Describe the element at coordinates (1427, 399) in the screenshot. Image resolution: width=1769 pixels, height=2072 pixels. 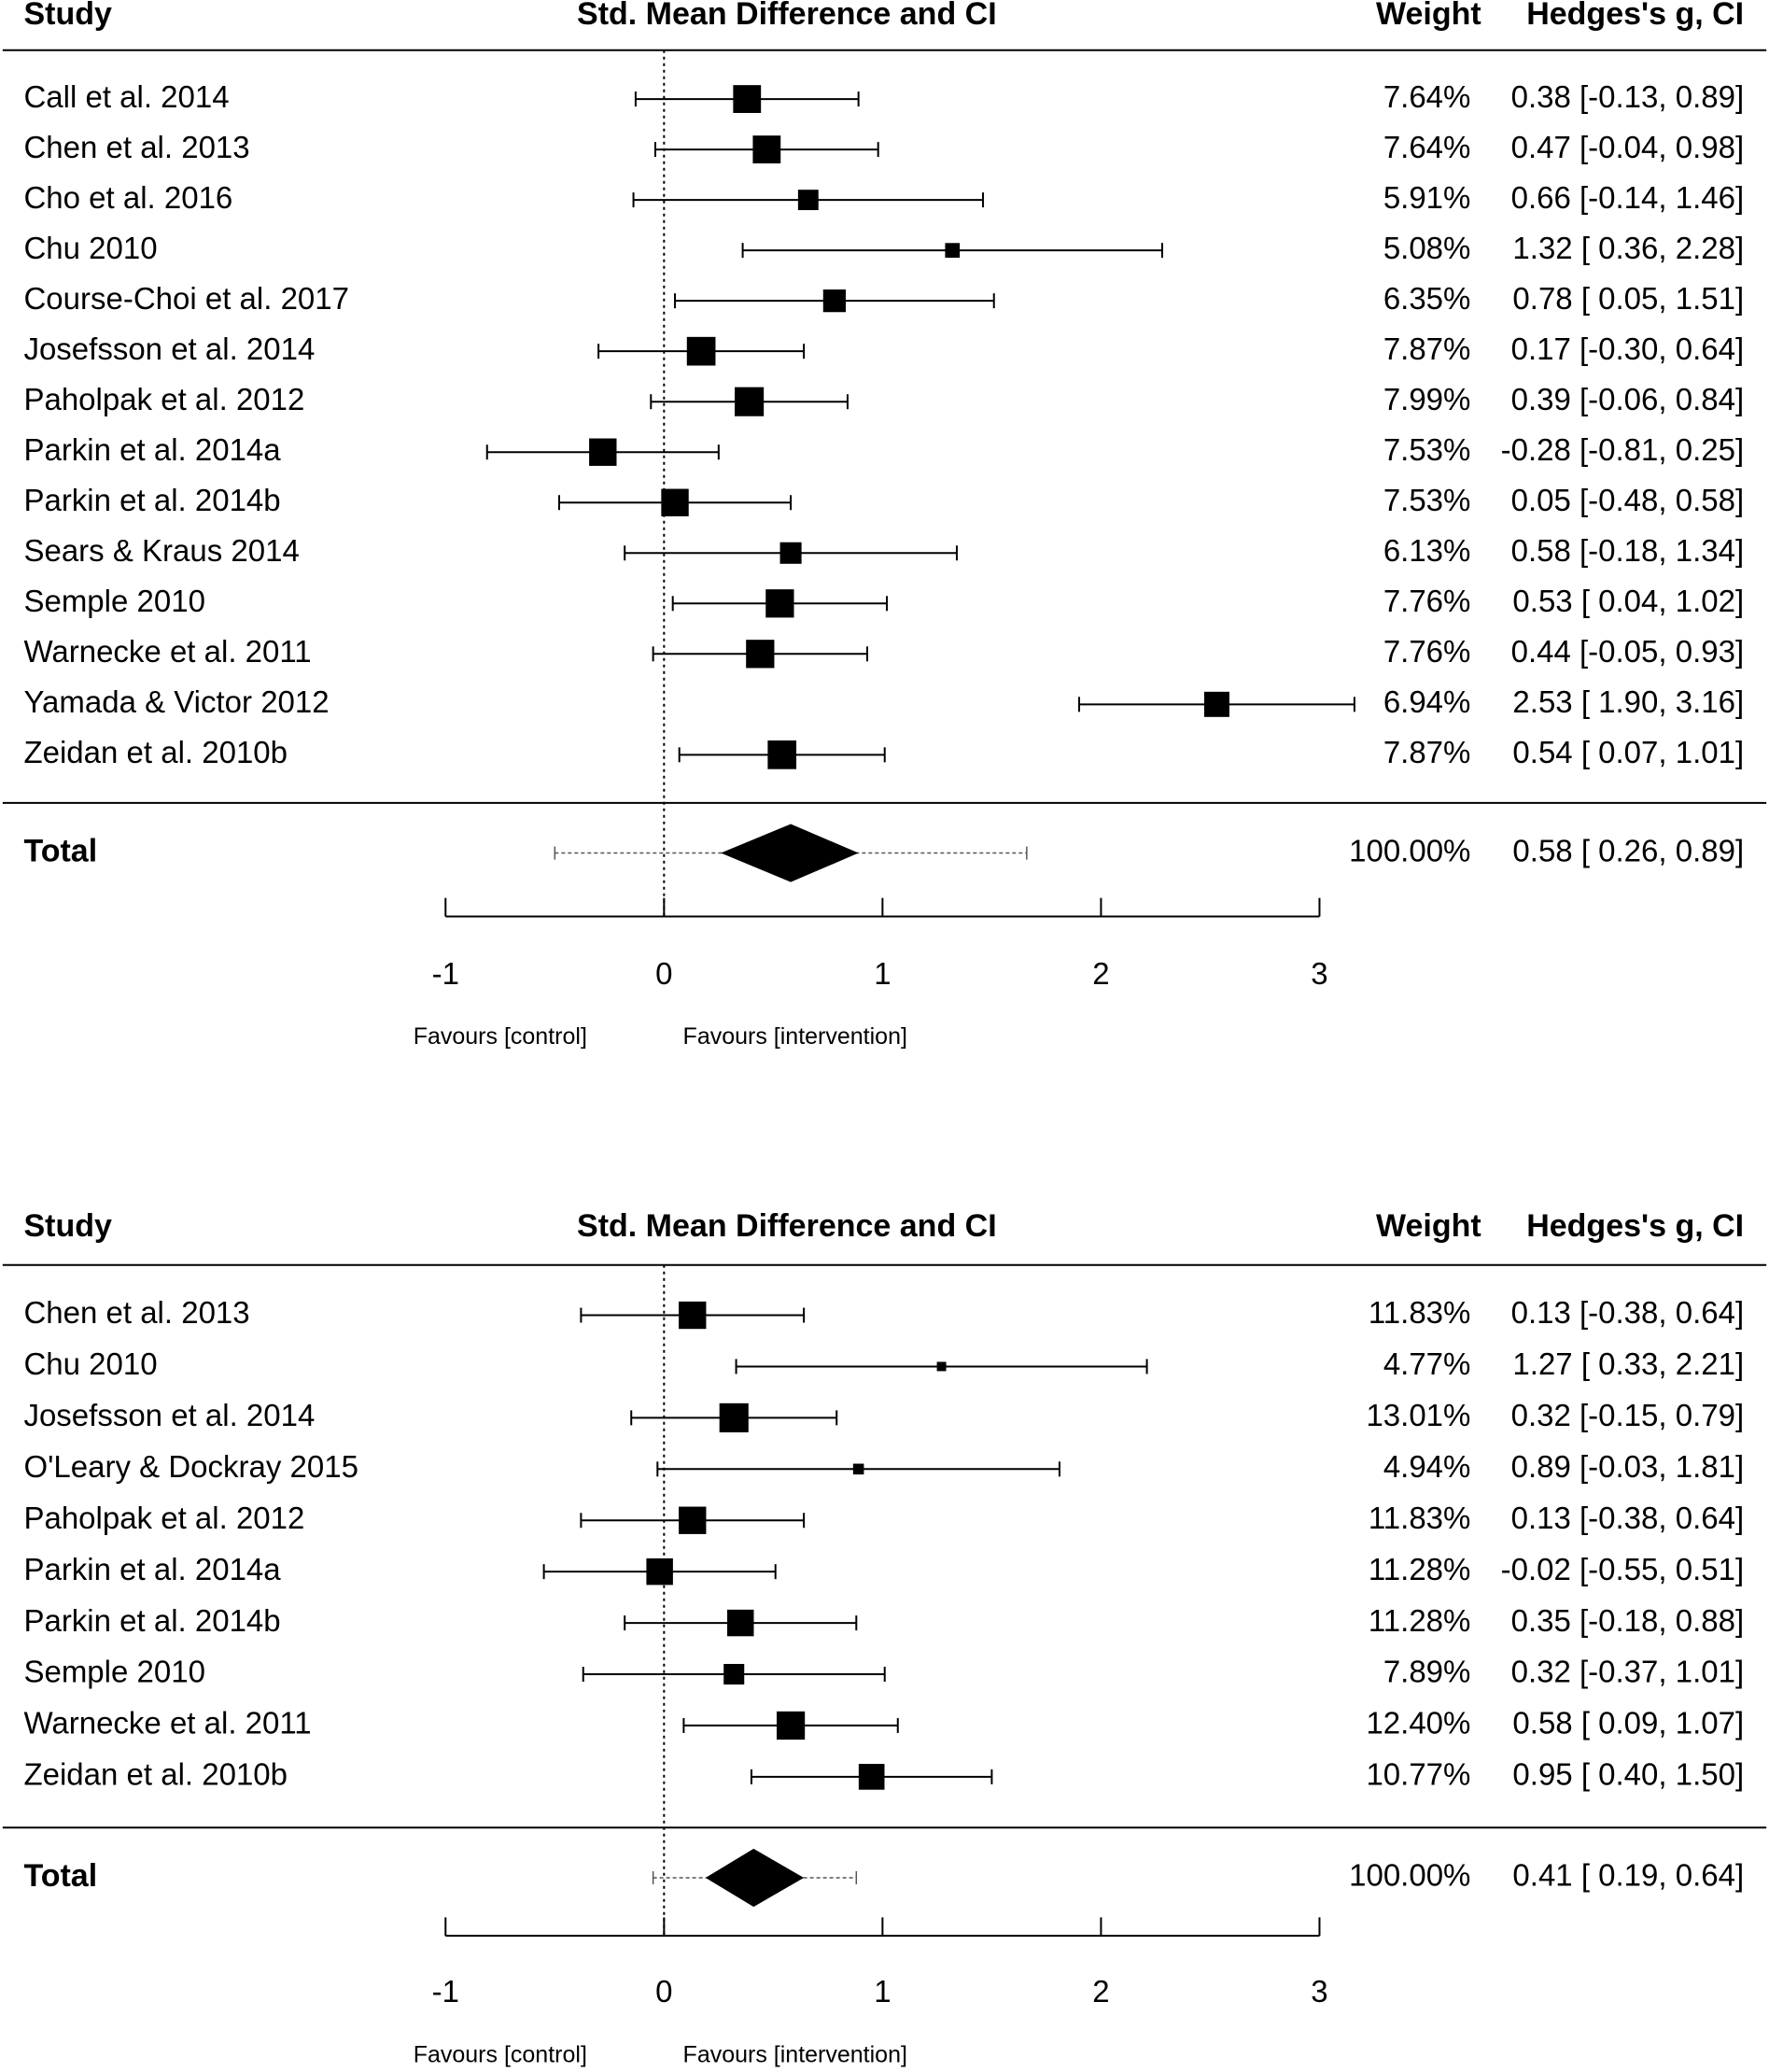
I see `weight-value: 7.99%` at that location.